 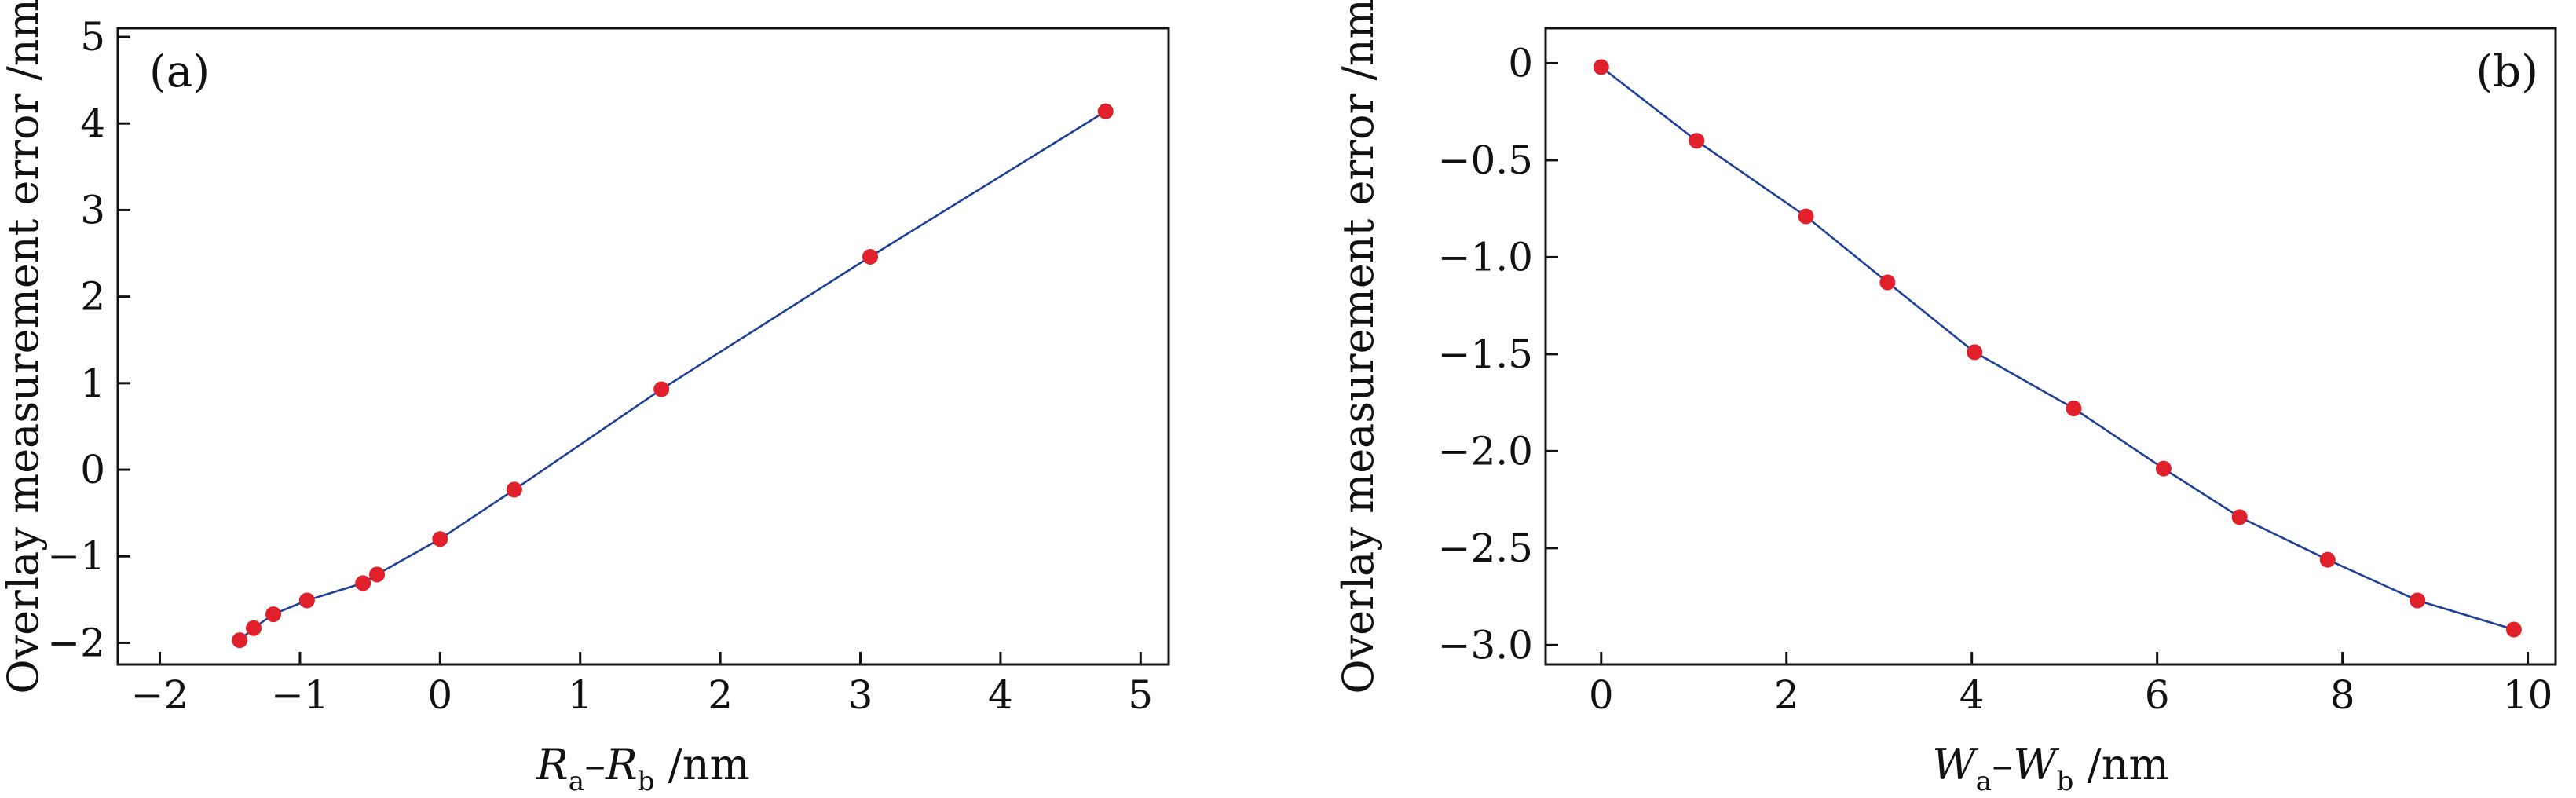 I want to click on x-tick-label-b-2: 4, so click(x=1972, y=695).